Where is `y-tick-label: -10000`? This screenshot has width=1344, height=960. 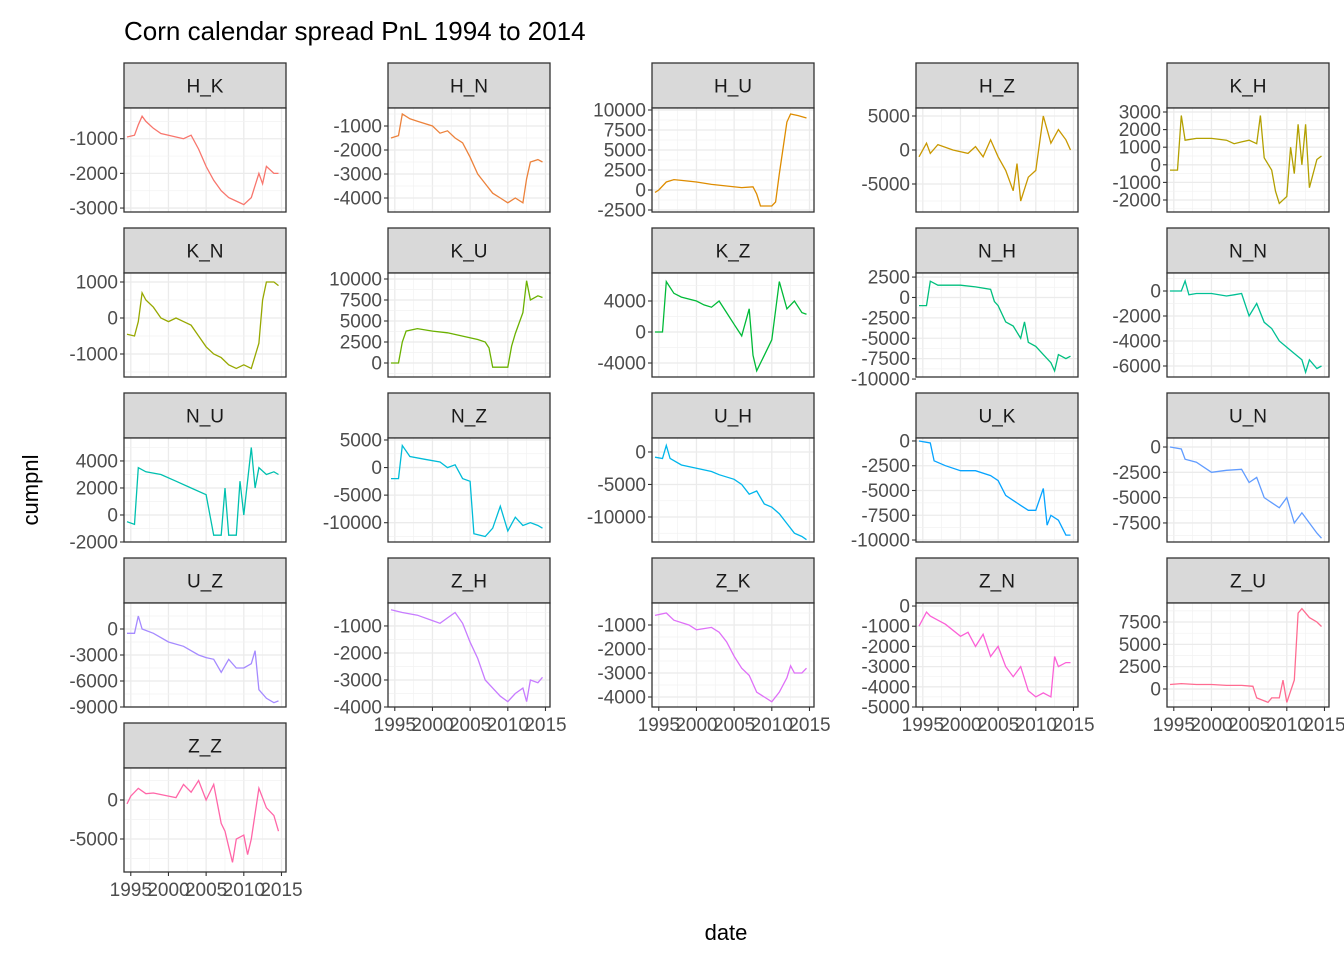 y-tick-label: -10000 is located at coordinates (352, 523).